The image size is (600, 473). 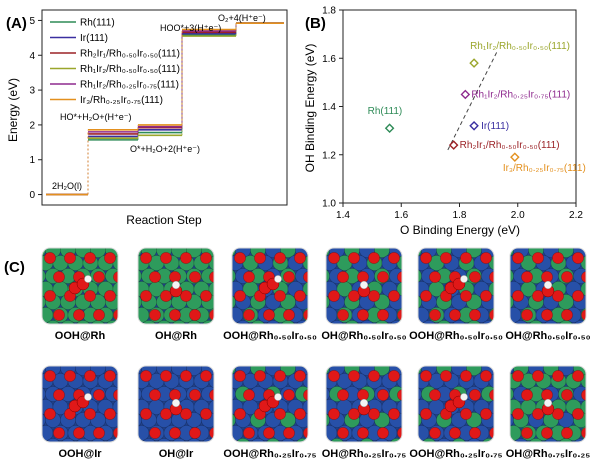 What do you see at coordinates (94, 38) in the screenshot?
I see `legend-label-1: Ir(111)` at bounding box center [94, 38].